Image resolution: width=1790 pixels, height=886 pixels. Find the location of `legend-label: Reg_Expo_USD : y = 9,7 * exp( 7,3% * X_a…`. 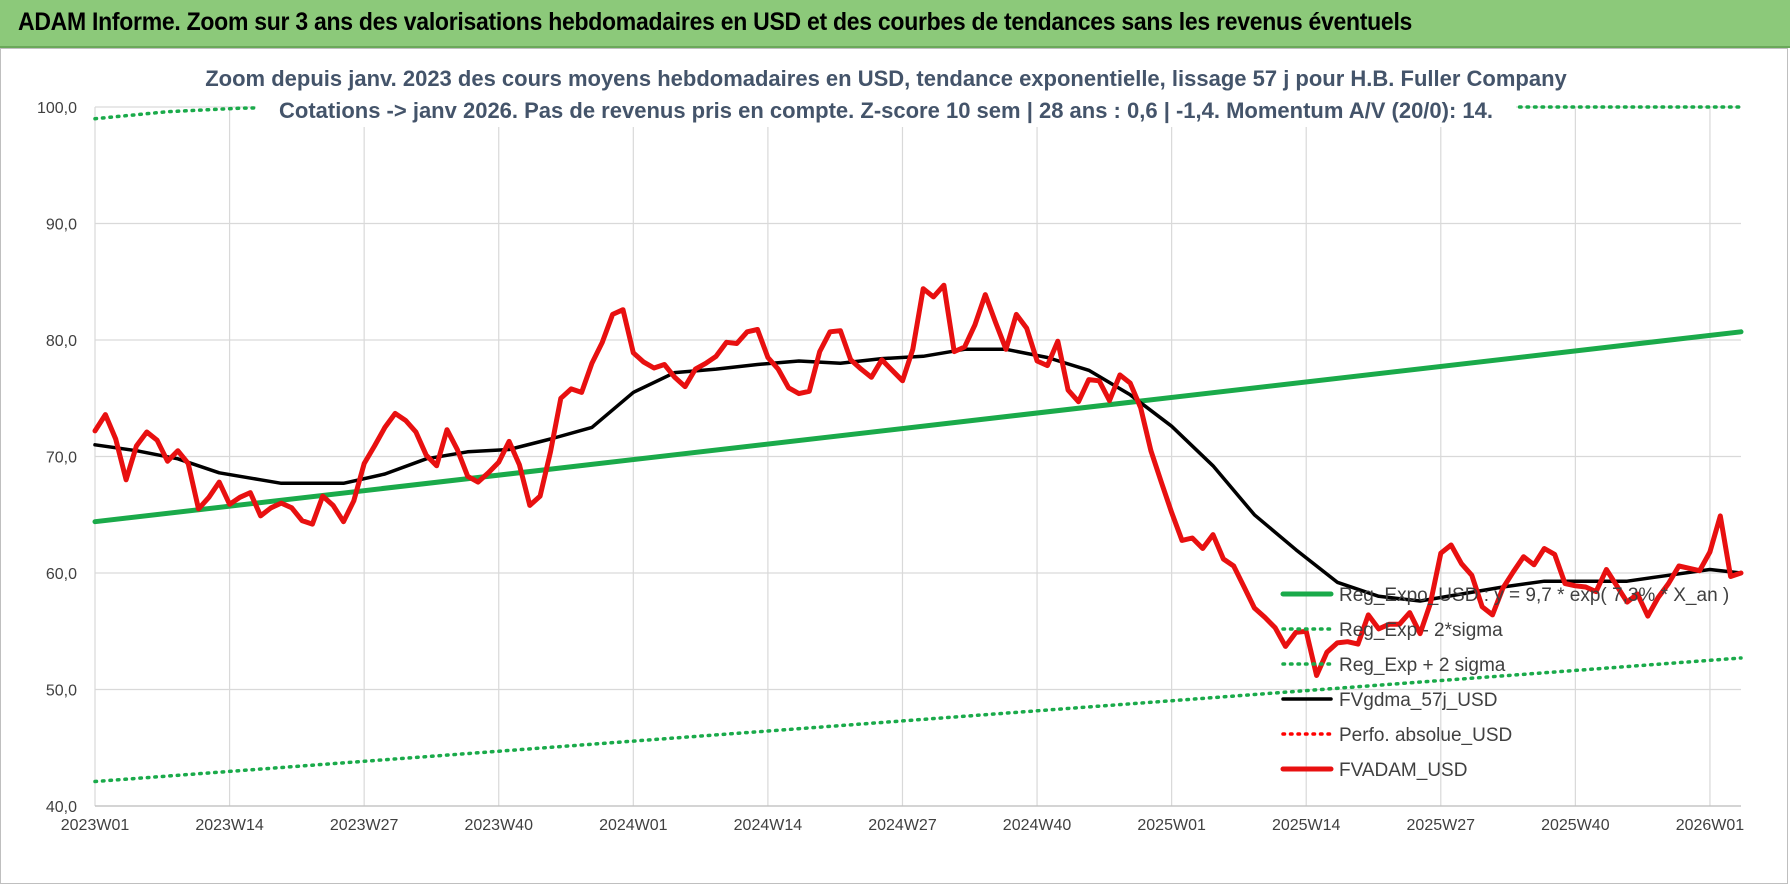

legend-label: Reg_Expo_USD : y = 9,7 * exp( 7,3% * X_a… is located at coordinates (1534, 595).